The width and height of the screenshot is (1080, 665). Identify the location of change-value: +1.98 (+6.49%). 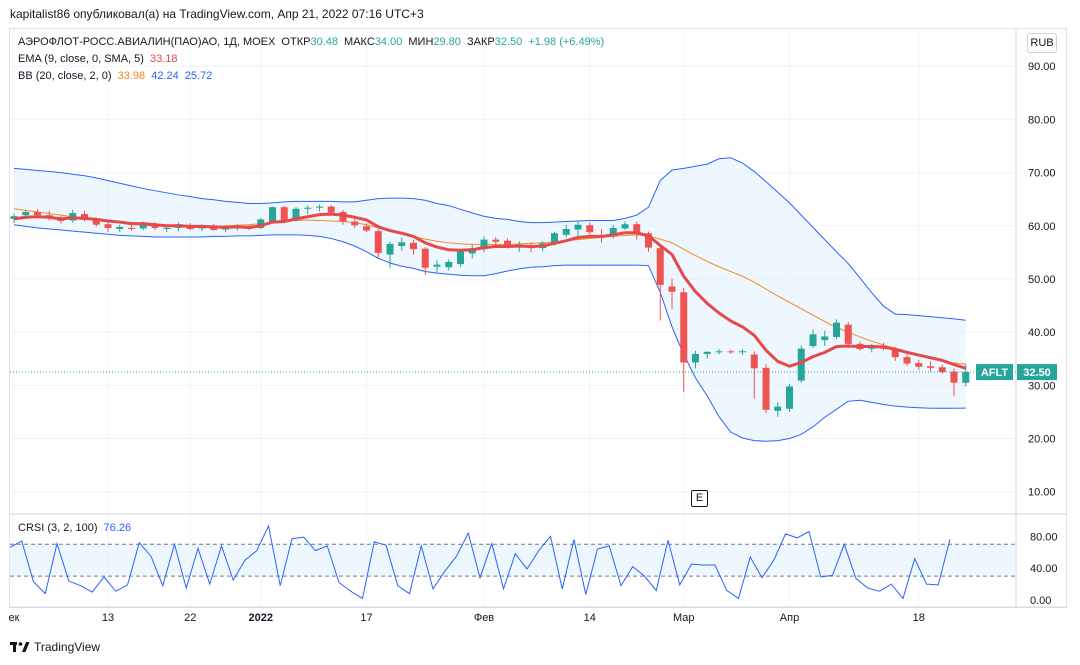
(566, 42).